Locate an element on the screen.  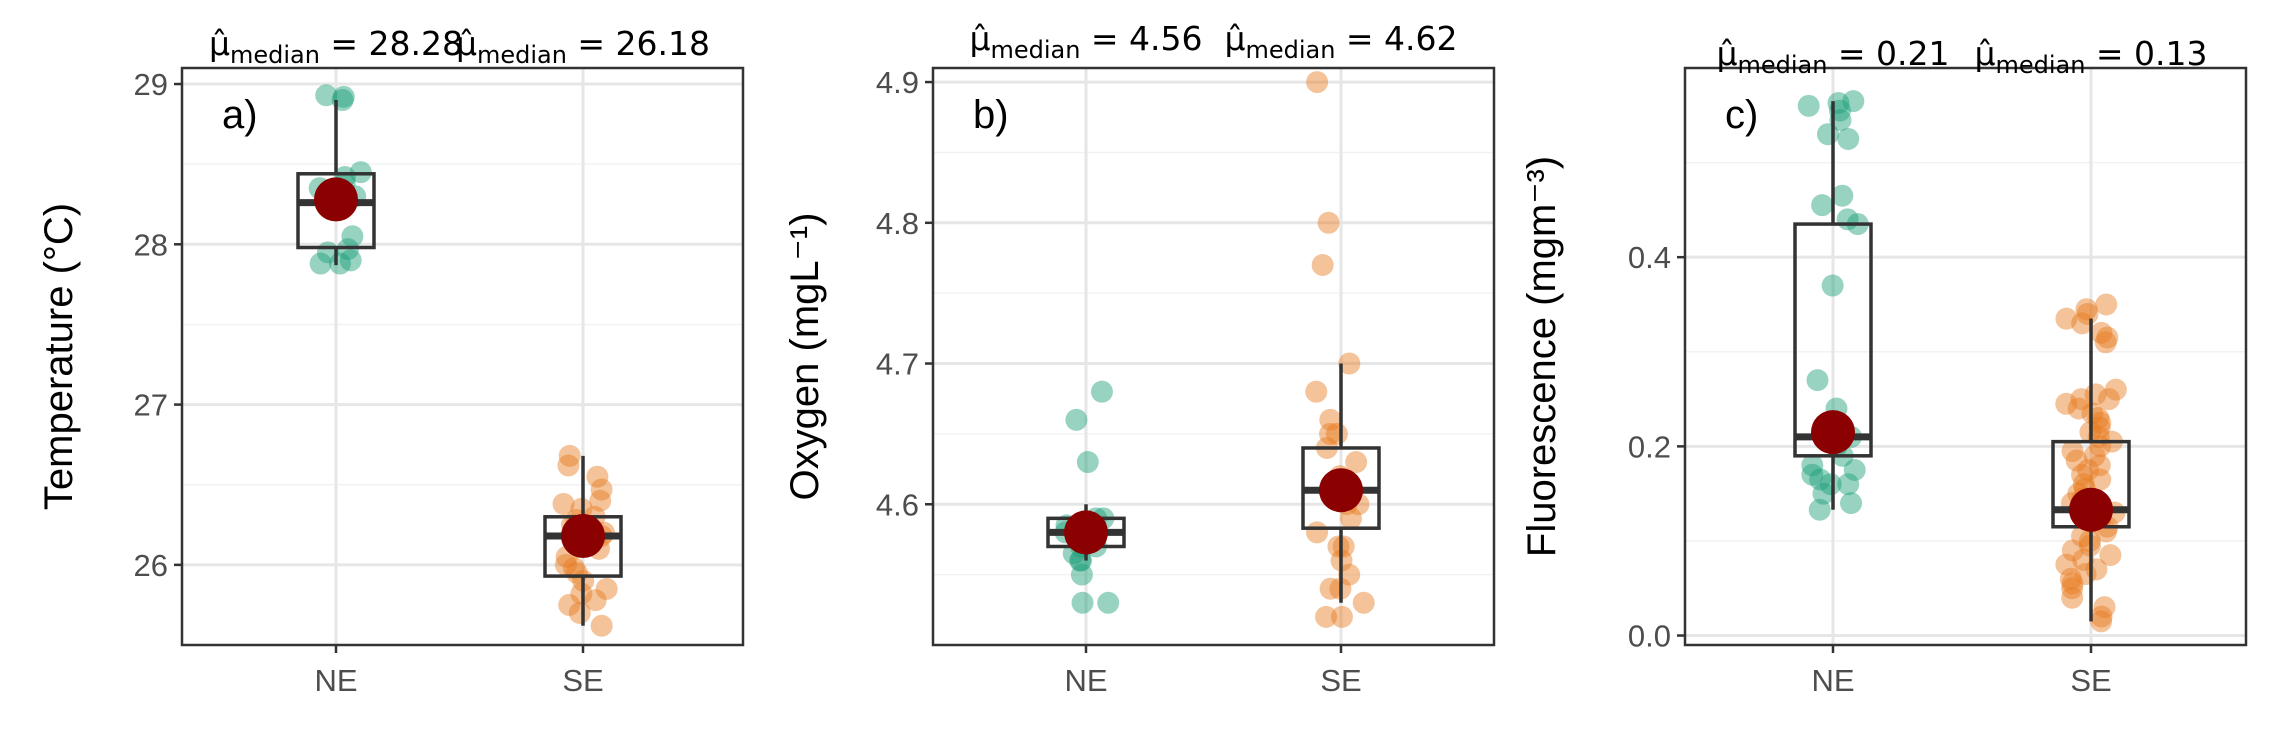
panel-label: b) is located at coordinates (991, 115).